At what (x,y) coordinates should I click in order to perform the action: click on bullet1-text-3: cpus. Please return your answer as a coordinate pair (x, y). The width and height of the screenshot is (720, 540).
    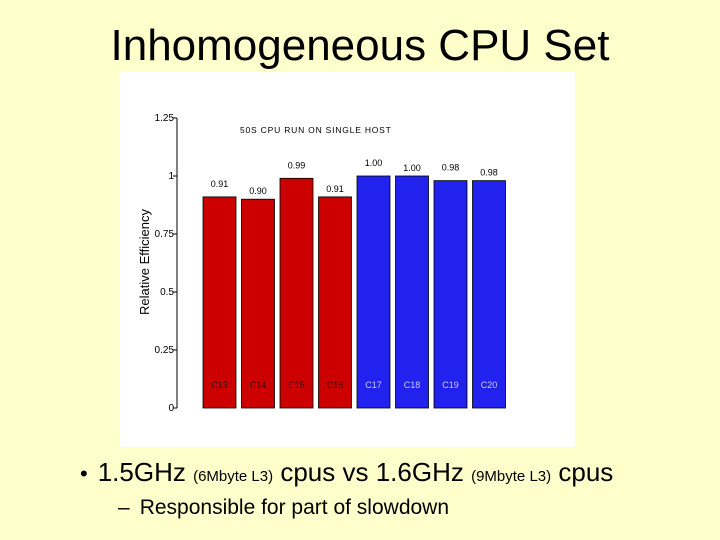
    Looking at the image, I should click on (582, 472).